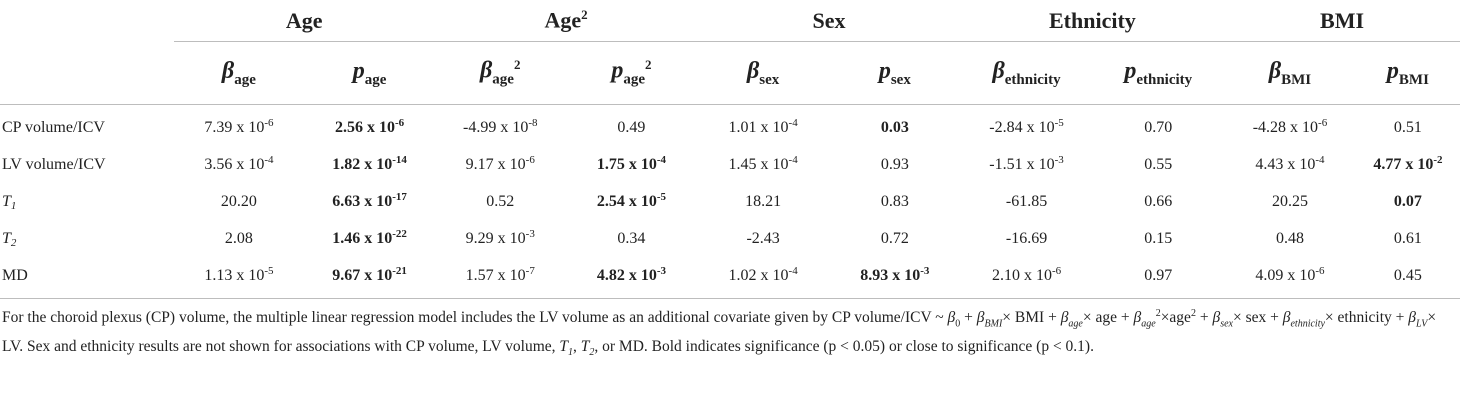 The width and height of the screenshot is (1460, 409). What do you see at coordinates (87, 21) in the screenshot?
I see `corner-cell` at bounding box center [87, 21].